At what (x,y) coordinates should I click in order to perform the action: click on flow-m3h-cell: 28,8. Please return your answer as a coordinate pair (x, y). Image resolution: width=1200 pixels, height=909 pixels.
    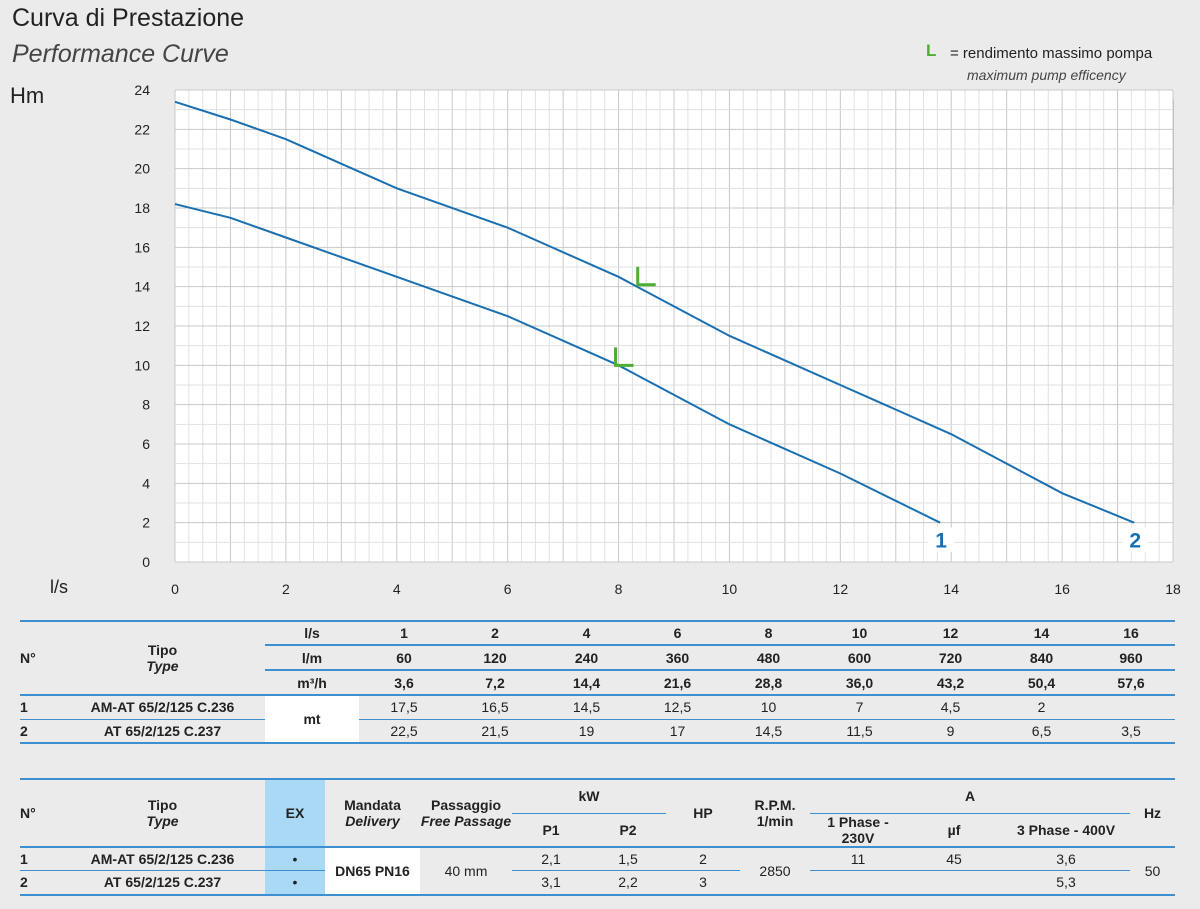
    Looking at the image, I should click on (768, 682).